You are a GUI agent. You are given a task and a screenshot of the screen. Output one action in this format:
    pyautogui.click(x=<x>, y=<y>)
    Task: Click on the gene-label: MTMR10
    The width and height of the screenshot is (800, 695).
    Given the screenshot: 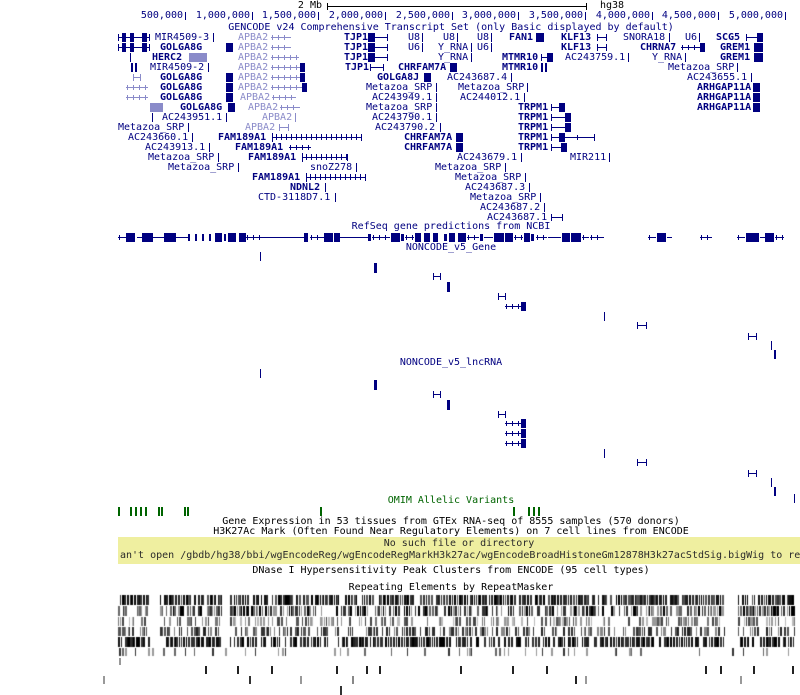 What is the action you would take?
    pyautogui.click(x=520, y=67)
    